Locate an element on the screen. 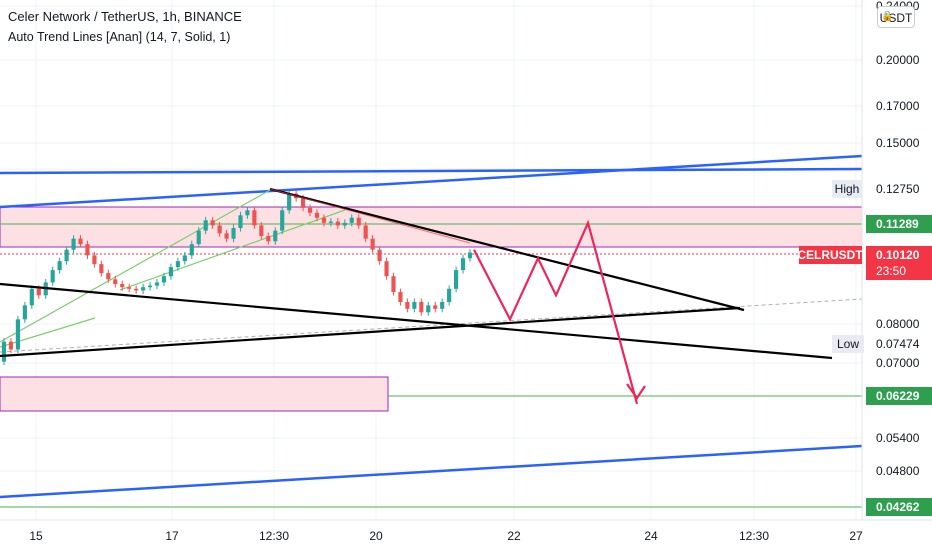 Image resolution: width=932 pixels, height=550 pixels. black-descending-support is located at coordinates (416, 321).